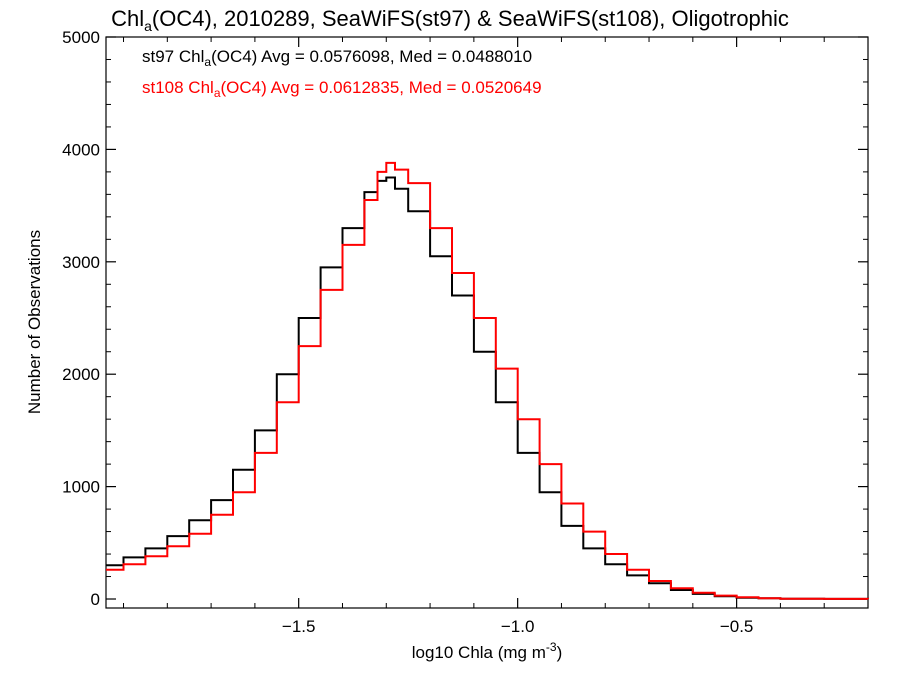  What do you see at coordinates (81, 374) in the screenshot?
I see `y-tick-label: 2000` at bounding box center [81, 374].